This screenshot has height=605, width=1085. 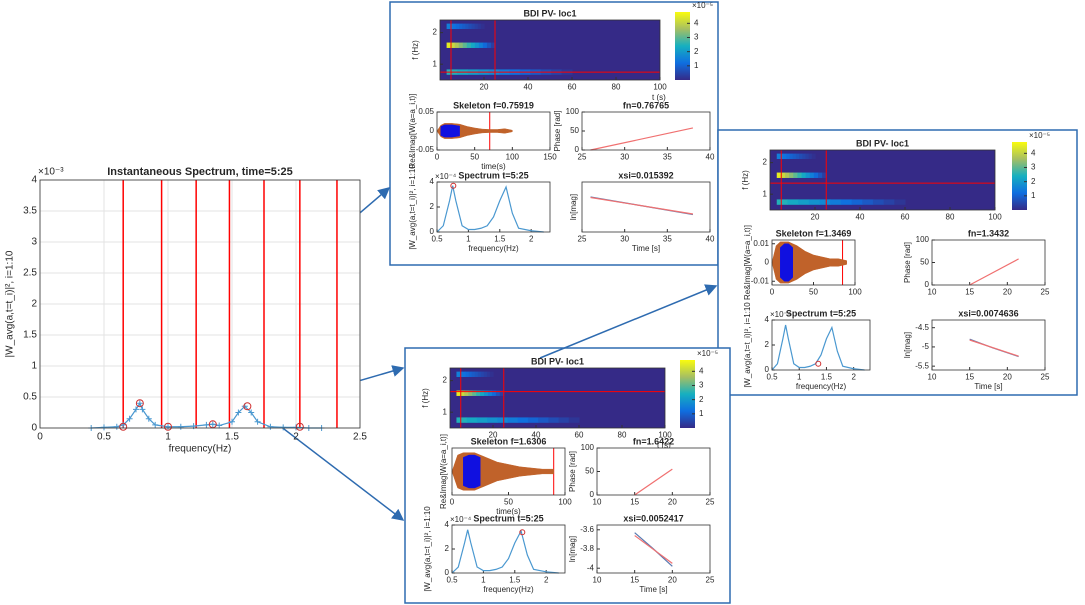 What do you see at coordinates (701, 399) in the screenshot?
I see `colorbar-tick-label: 2` at bounding box center [701, 399].